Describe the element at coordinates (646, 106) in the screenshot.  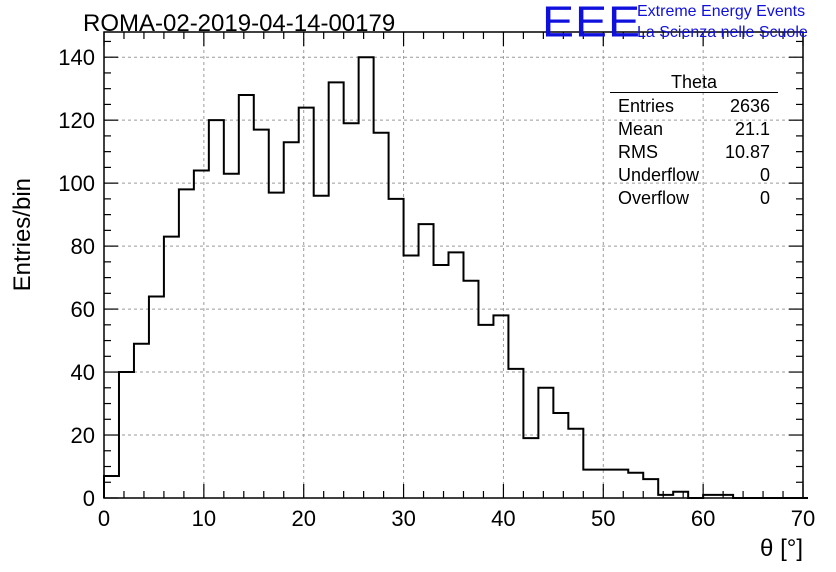
I see `stats-label: Entries` at that location.